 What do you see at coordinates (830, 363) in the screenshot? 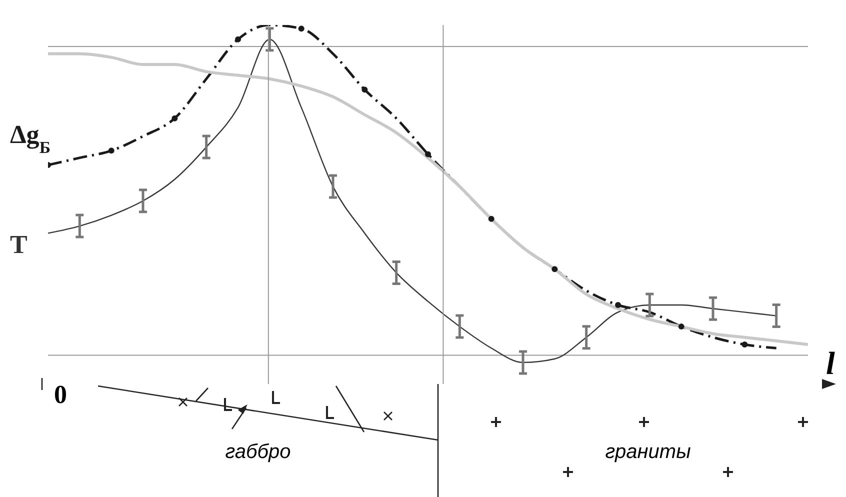
I see `x-axis-title: l` at bounding box center [830, 363].